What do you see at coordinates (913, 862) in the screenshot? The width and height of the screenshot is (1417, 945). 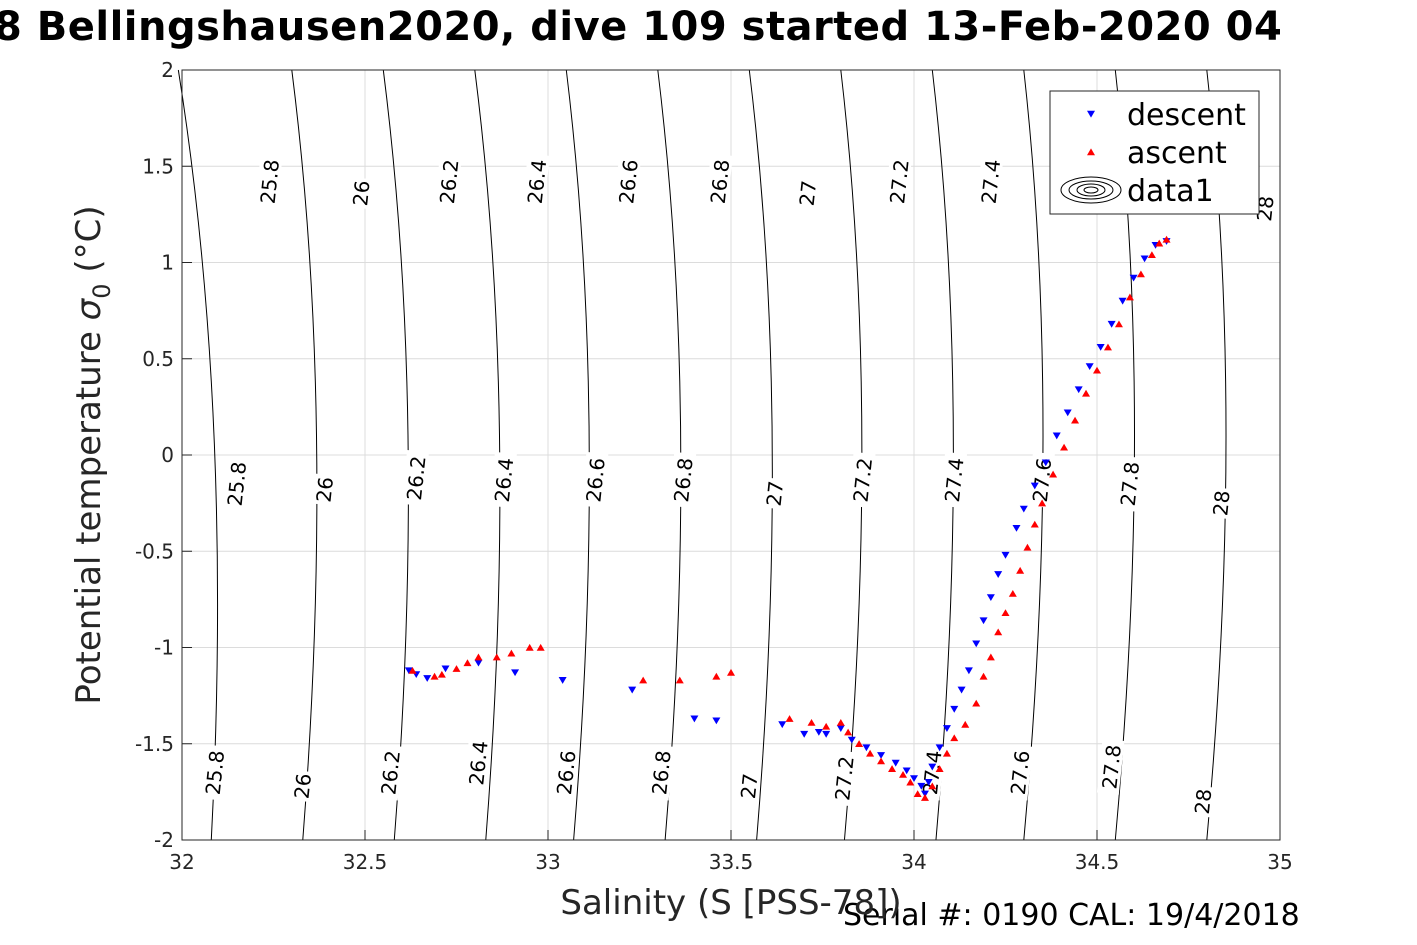 I see `x-tick-label: 34` at bounding box center [913, 862].